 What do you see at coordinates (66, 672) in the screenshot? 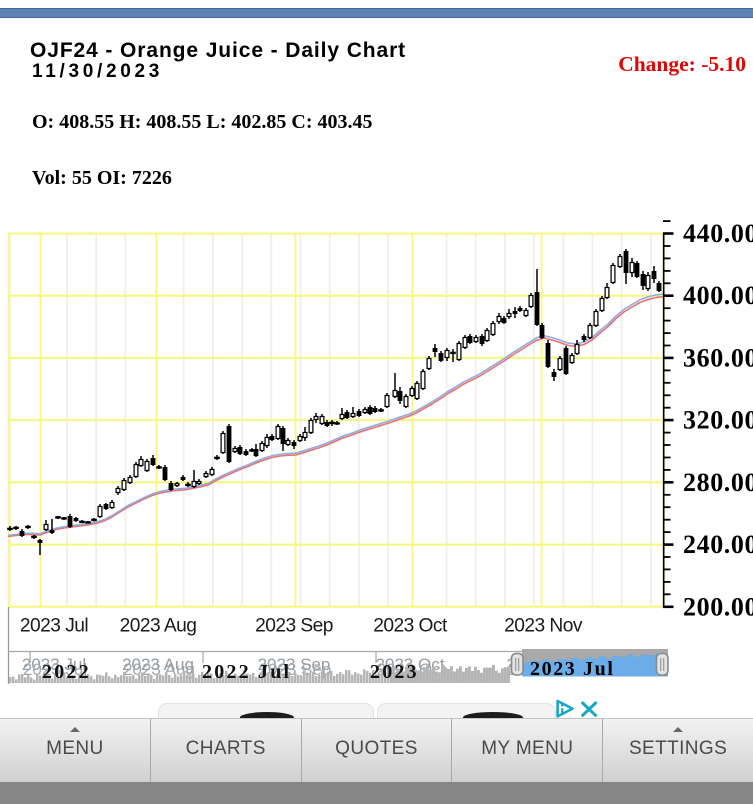
I see `svg-text: 2022` at bounding box center [66, 672].